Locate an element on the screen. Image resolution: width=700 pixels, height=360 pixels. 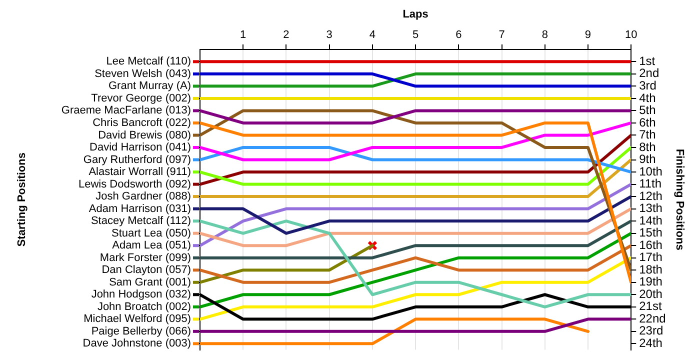
y-tick-label: 18th is located at coordinates (650, 269).